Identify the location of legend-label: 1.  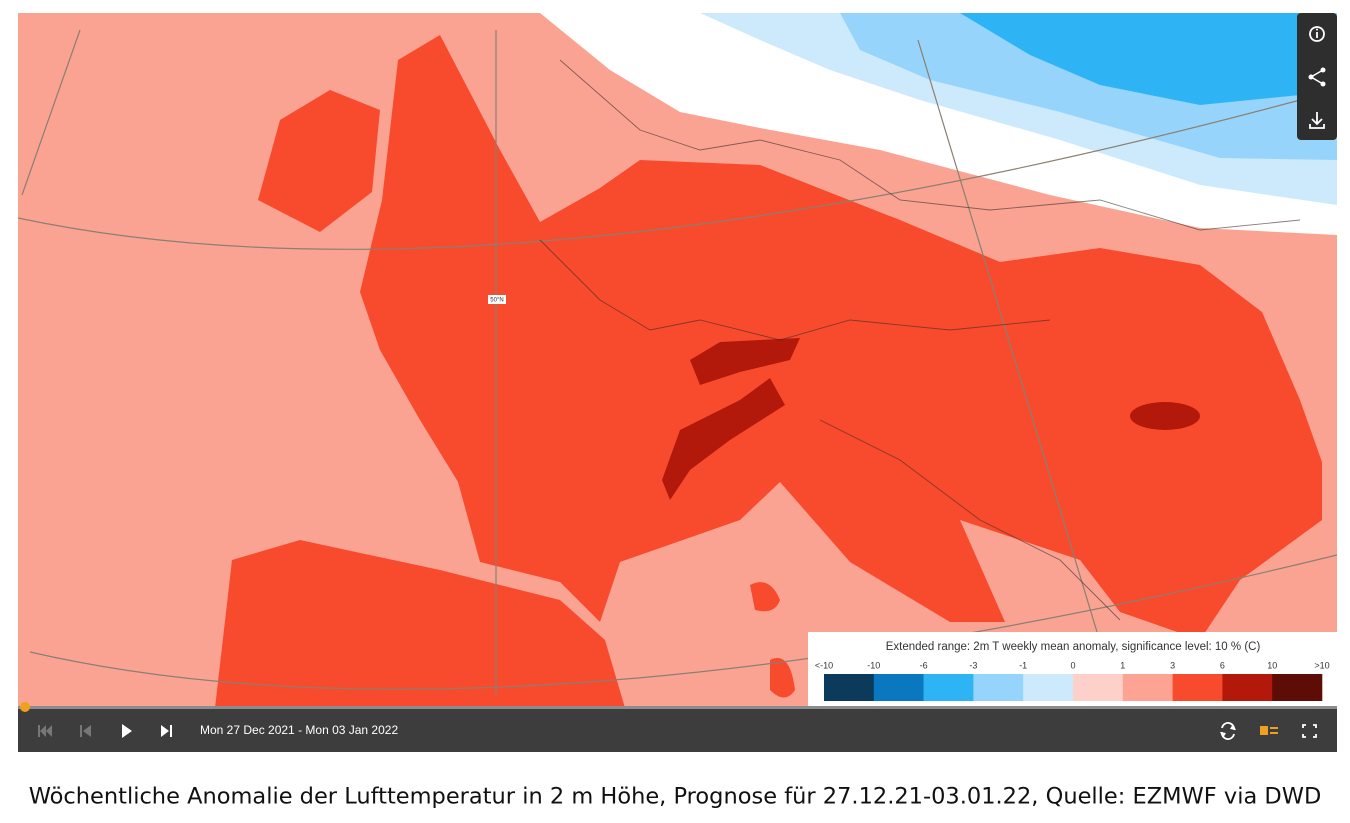
(1122, 665).